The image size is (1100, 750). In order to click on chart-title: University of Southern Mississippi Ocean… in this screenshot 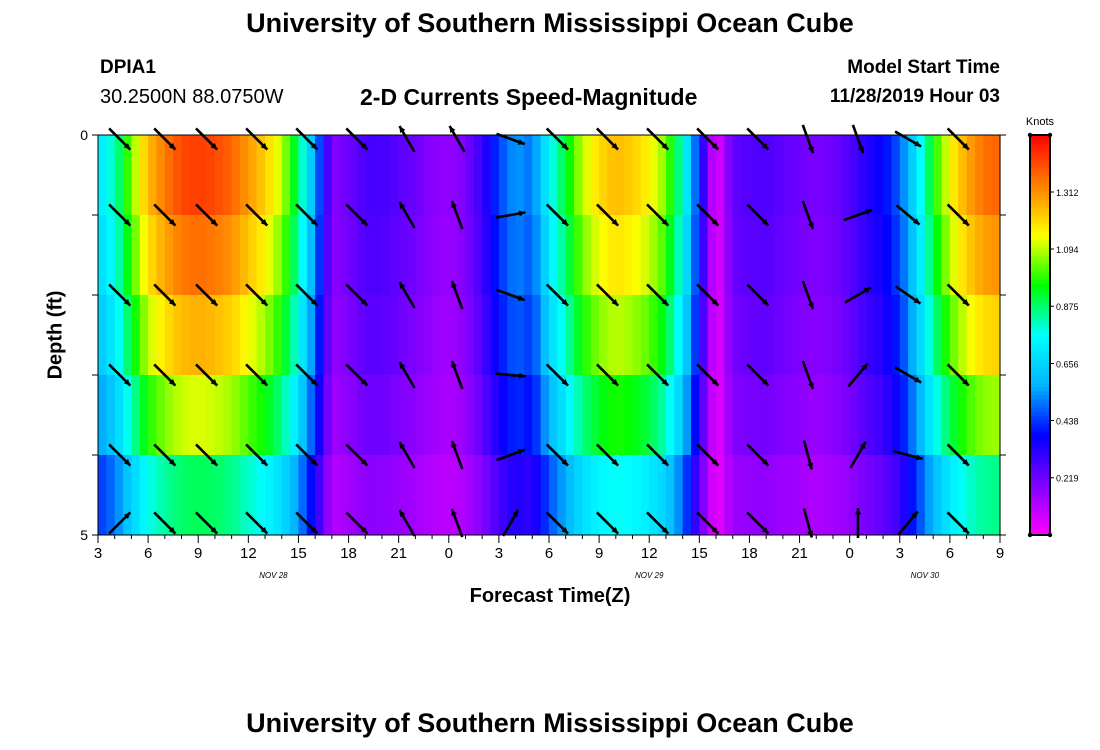, I will do `click(550, 23)`.